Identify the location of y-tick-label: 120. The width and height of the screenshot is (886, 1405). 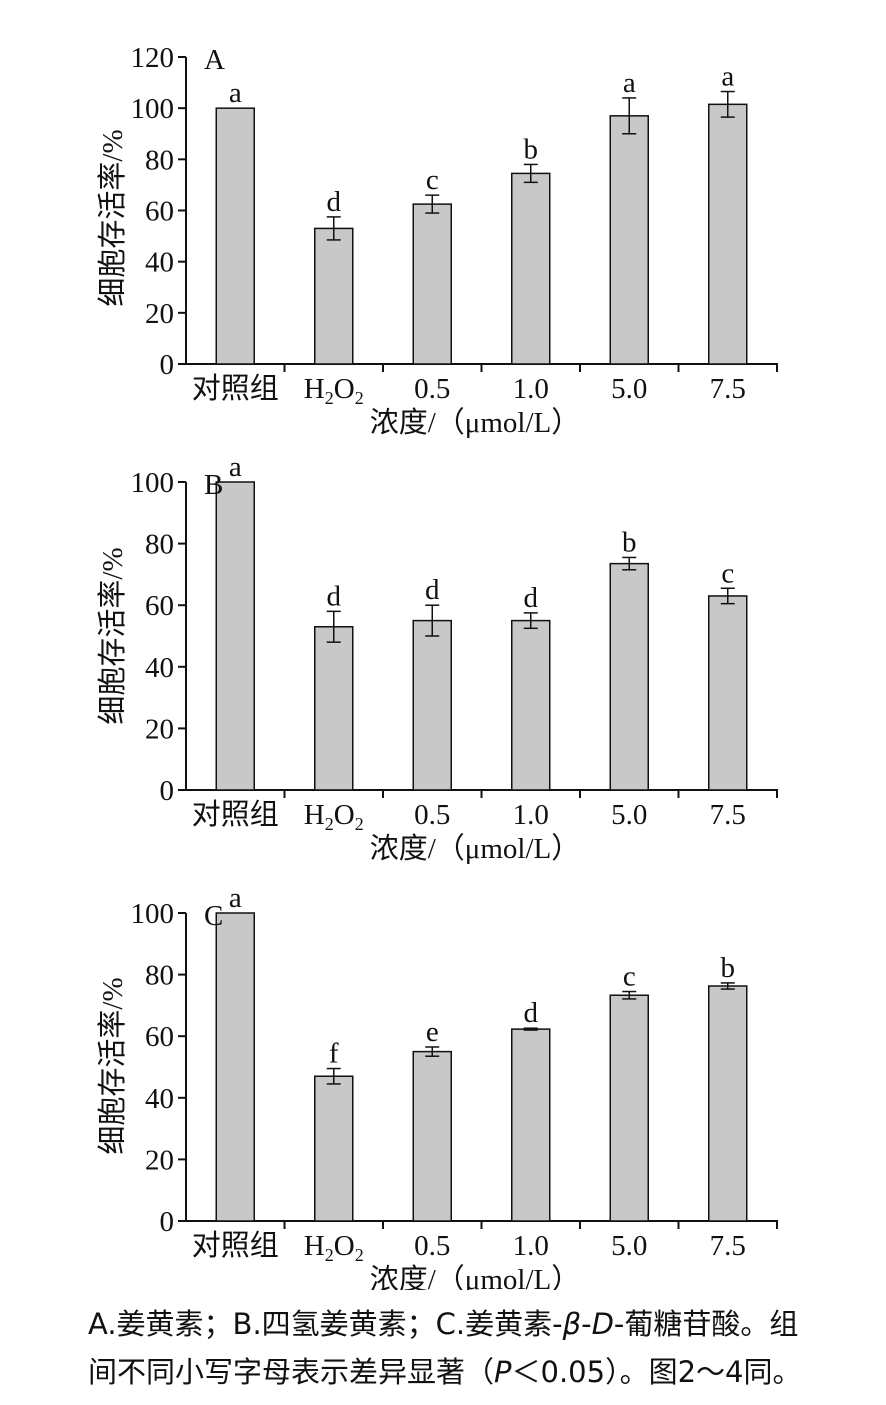
(153, 58).